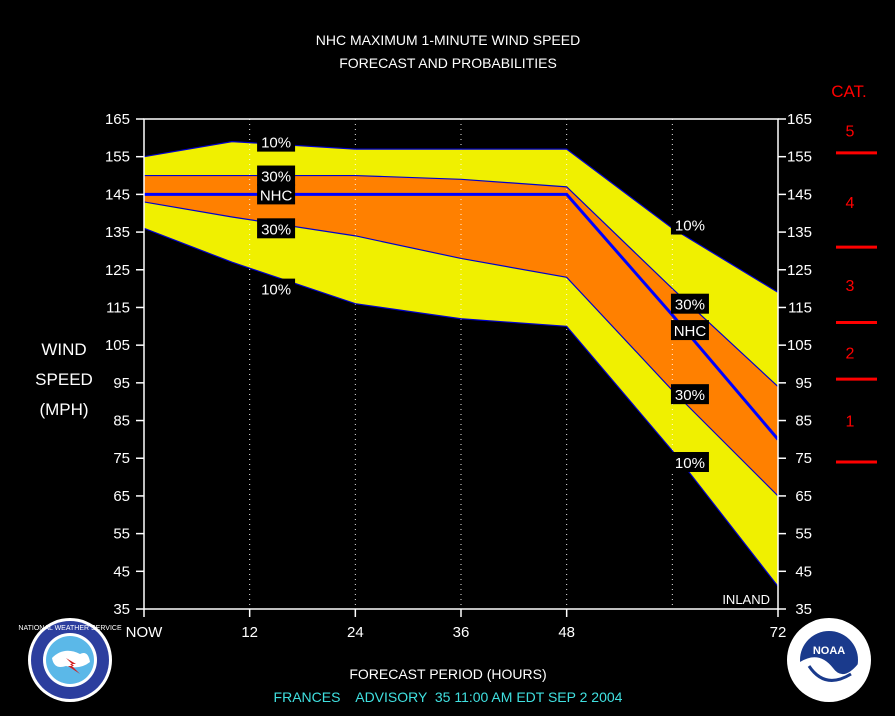 The image size is (895, 716). I want to click on y-tick-label-right: 35, so click(803, 609).